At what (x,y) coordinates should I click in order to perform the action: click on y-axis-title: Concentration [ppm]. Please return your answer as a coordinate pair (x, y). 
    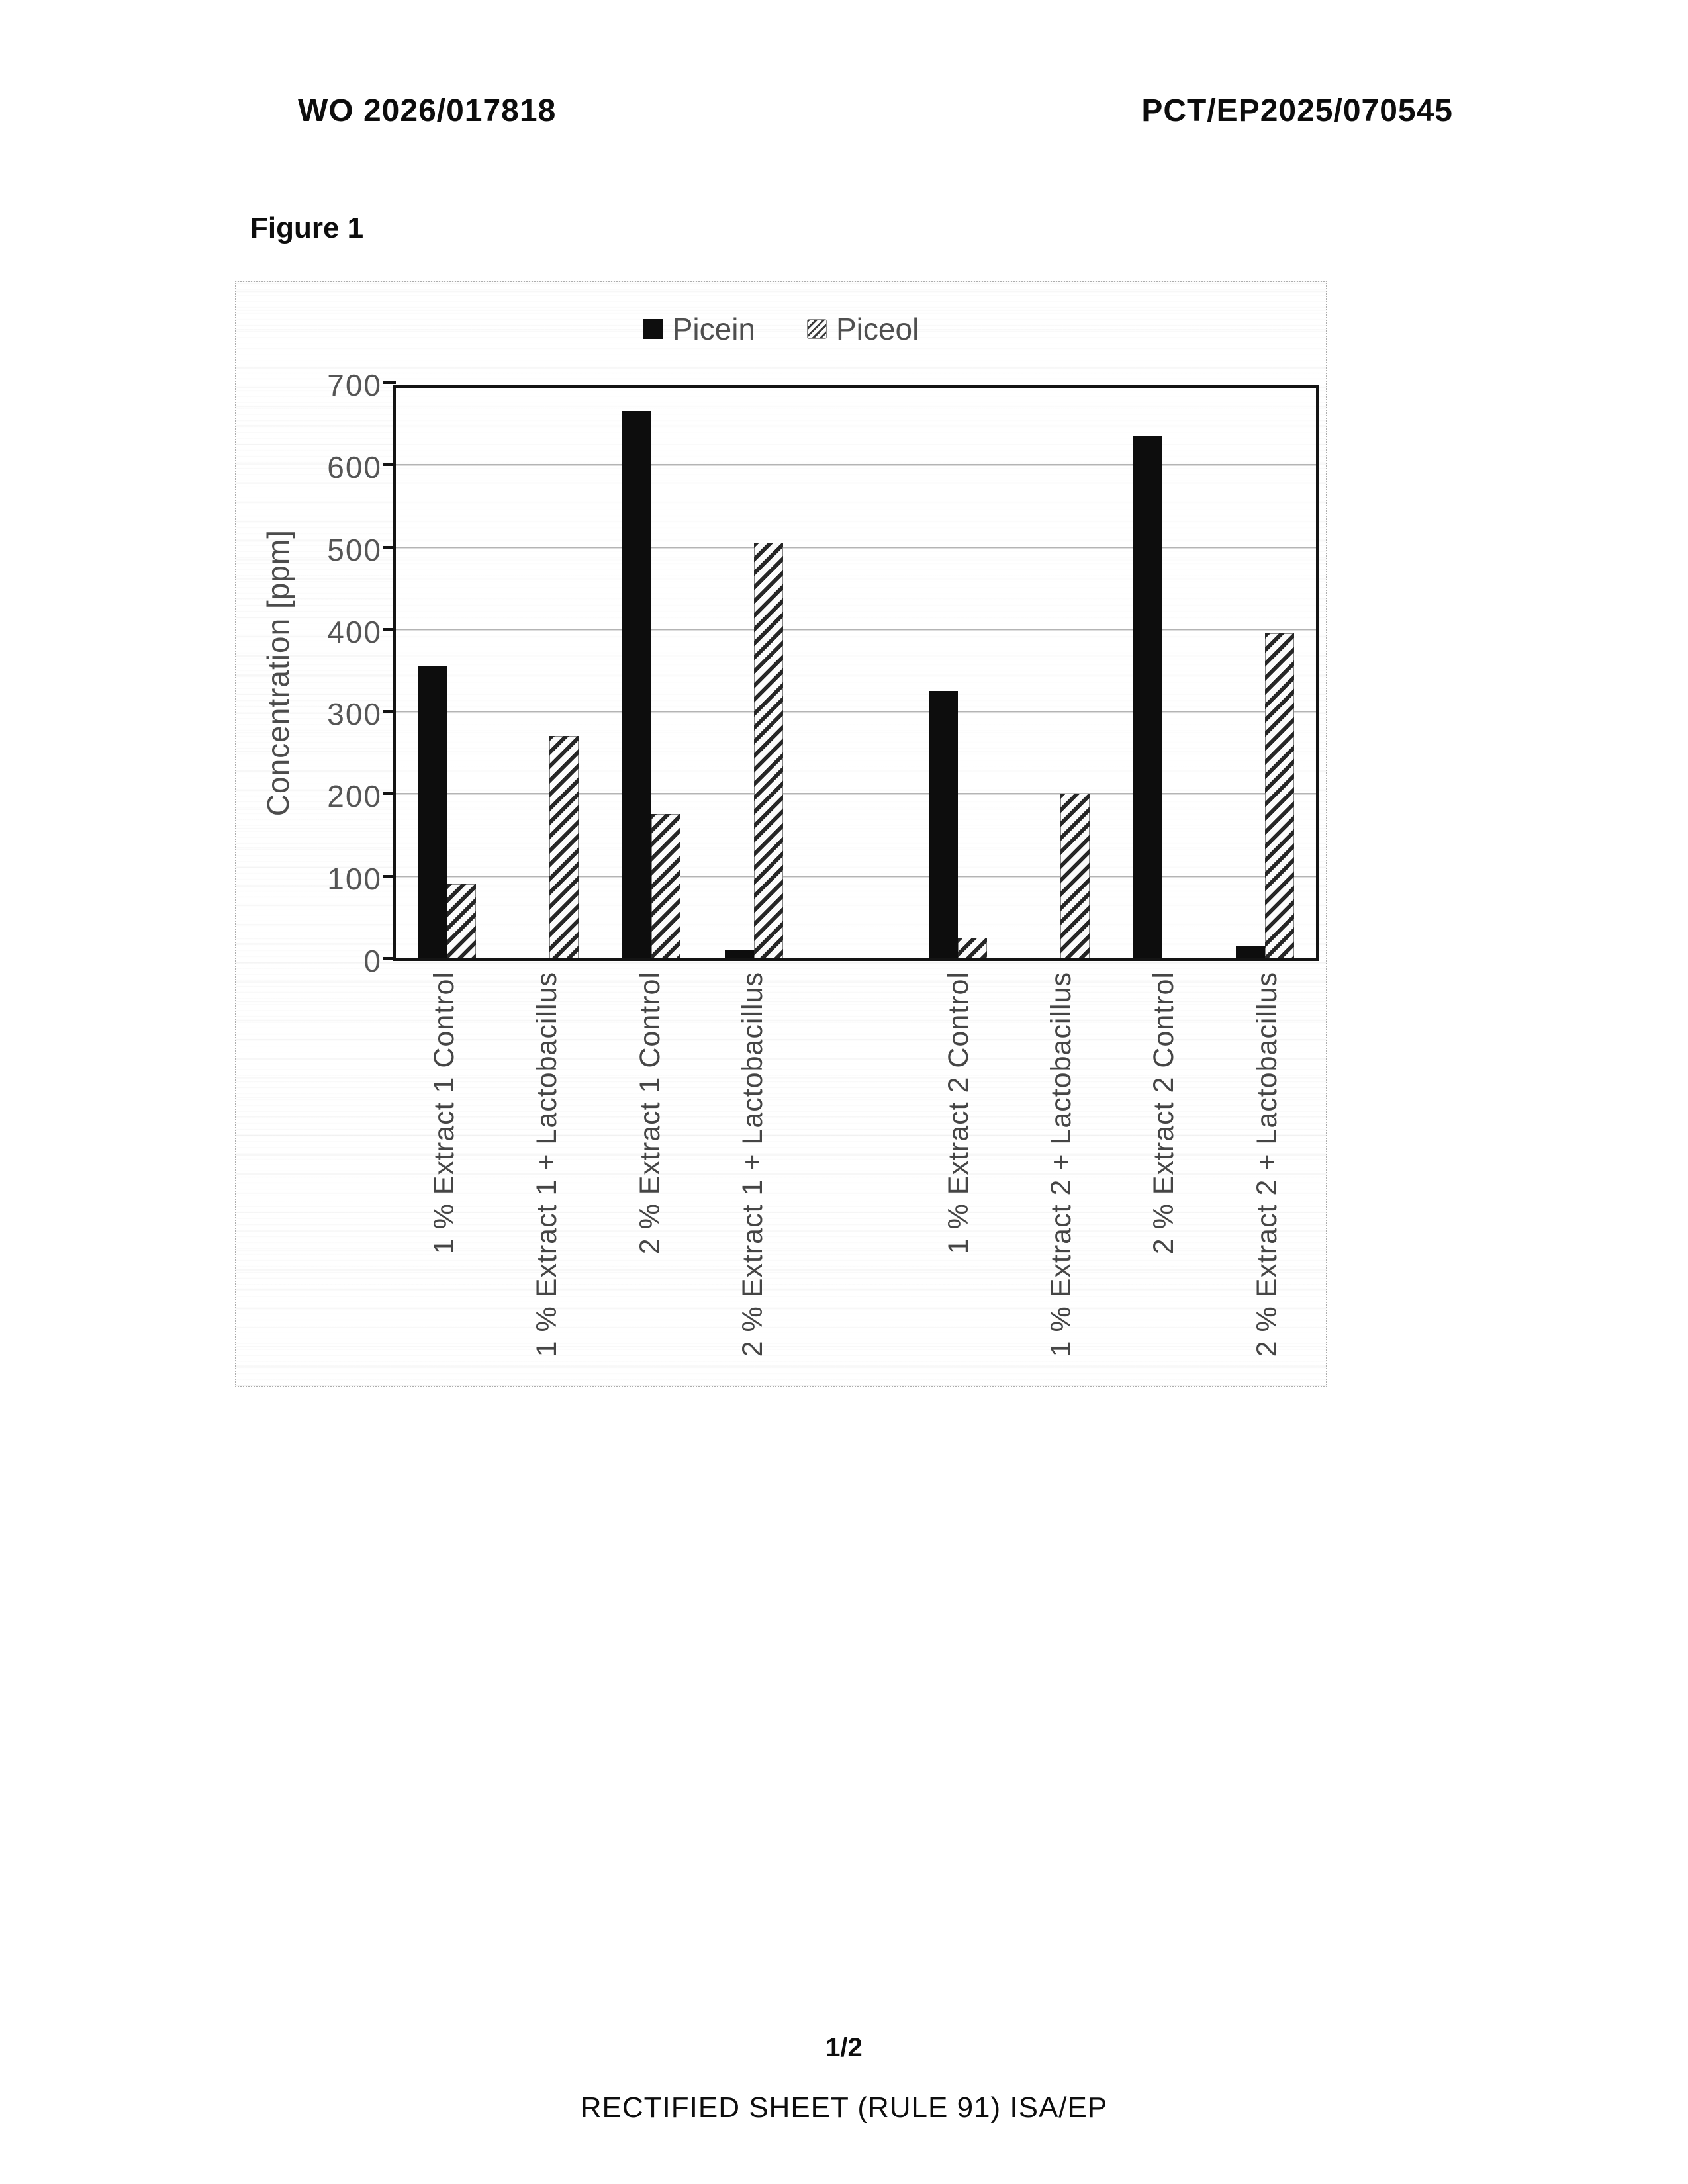
    Looking at the image, I should click on (278, 673).